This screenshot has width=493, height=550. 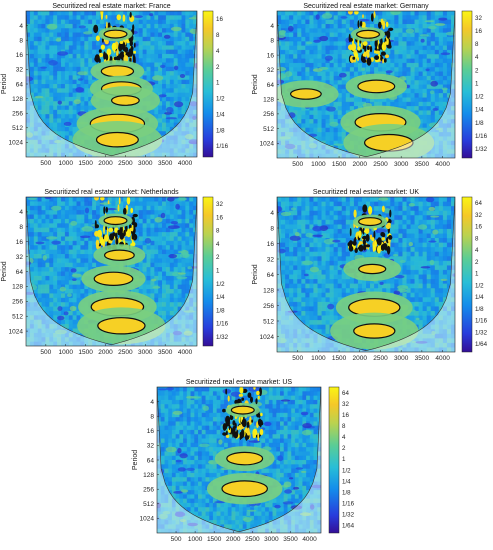 I want to click on colorbar-tick-label: 2, so click(x=218, y=257).